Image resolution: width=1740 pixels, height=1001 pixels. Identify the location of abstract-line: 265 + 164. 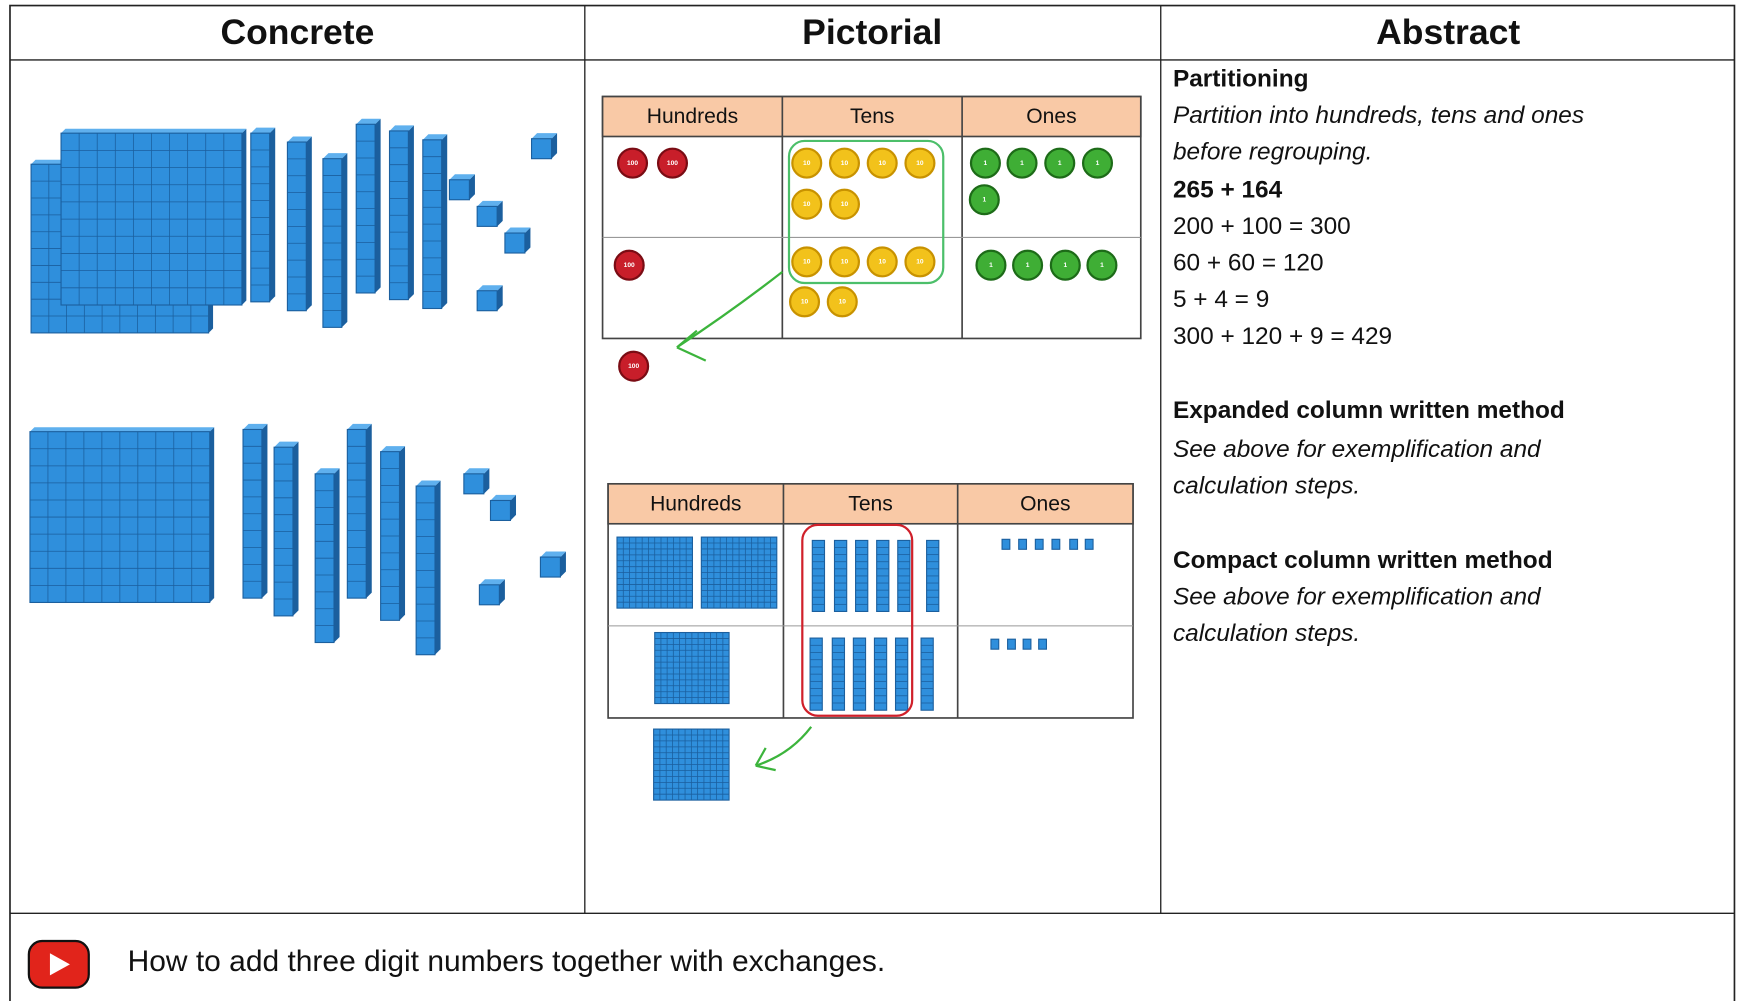
(1228, 189).